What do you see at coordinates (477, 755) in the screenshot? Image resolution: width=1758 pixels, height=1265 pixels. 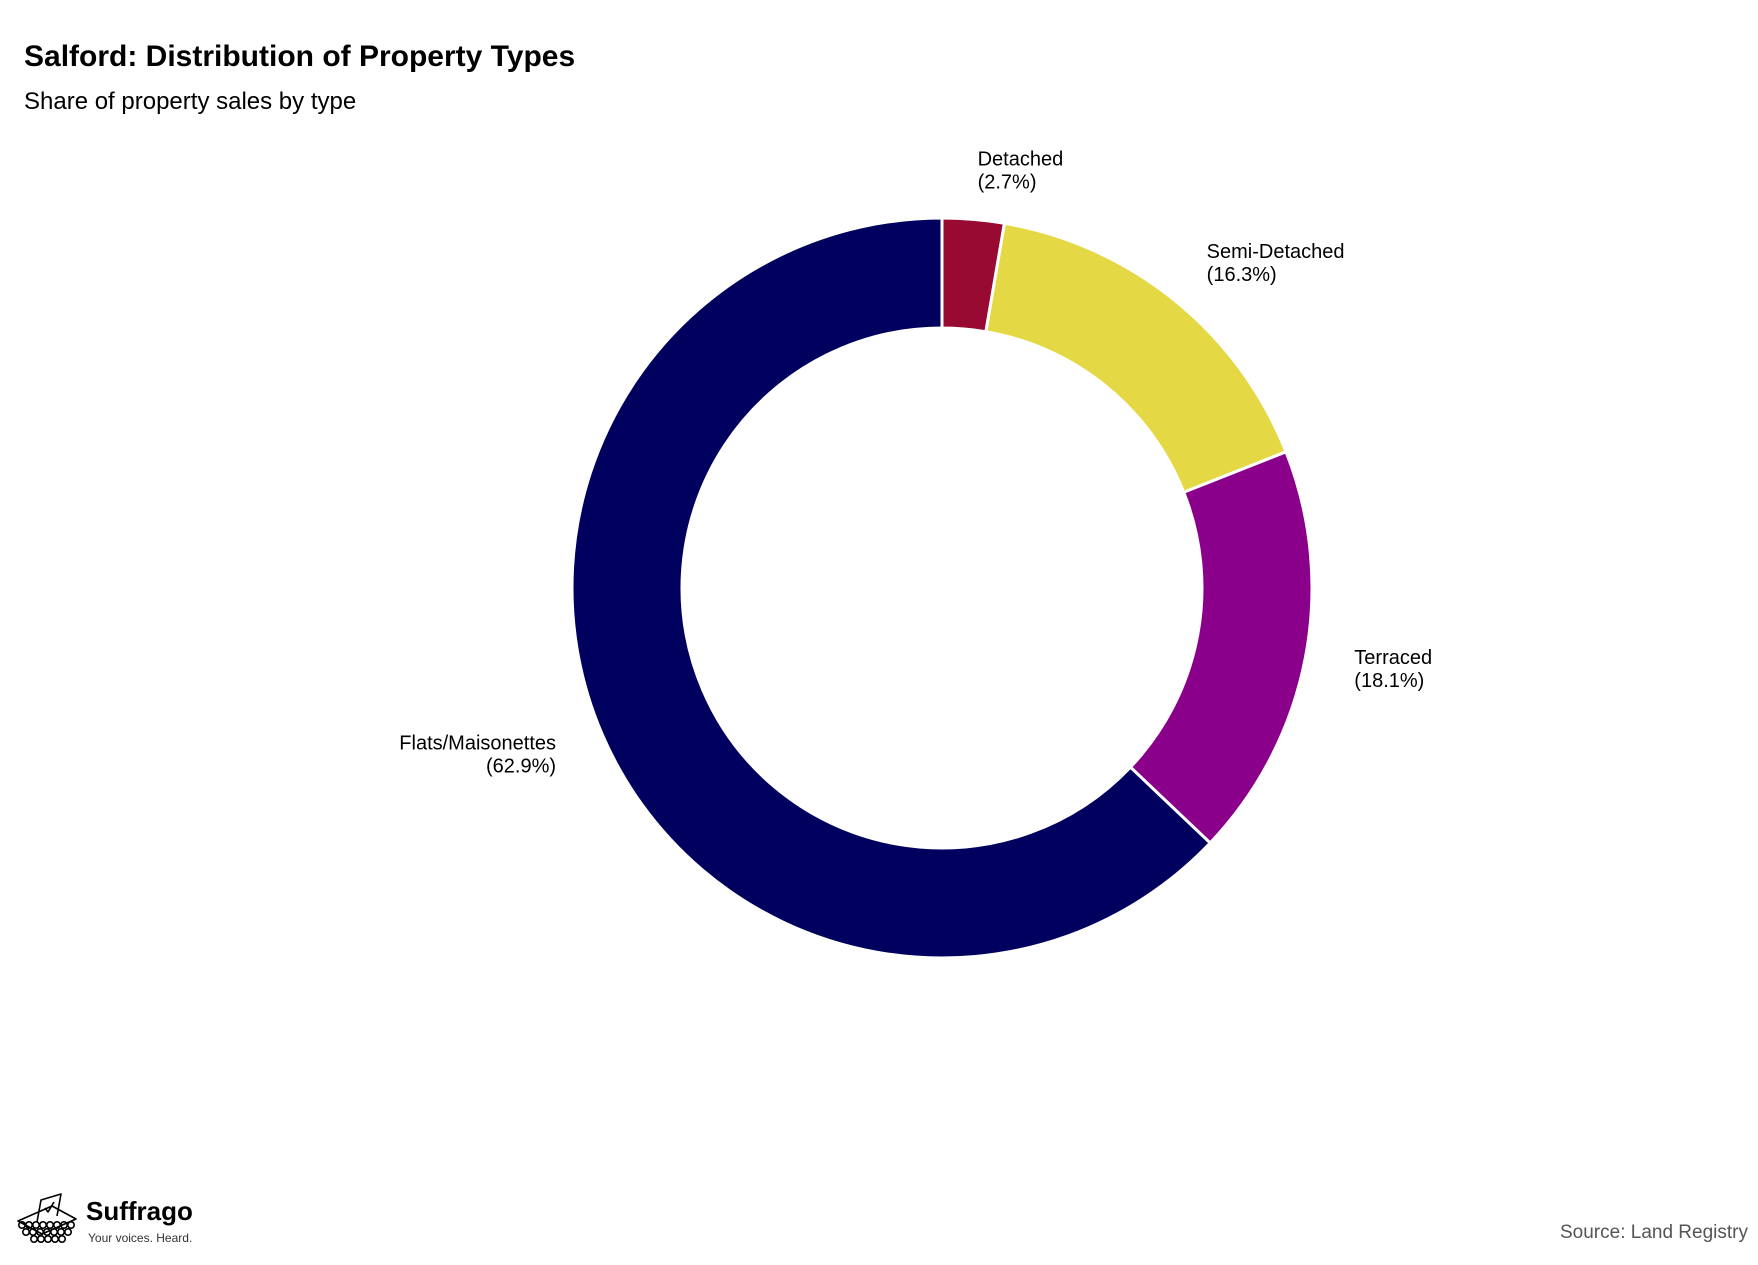 I see `slice-label-flats-maisonettes: Flats/Maisonettes (62.9%)` at bounding box center [477, 755].